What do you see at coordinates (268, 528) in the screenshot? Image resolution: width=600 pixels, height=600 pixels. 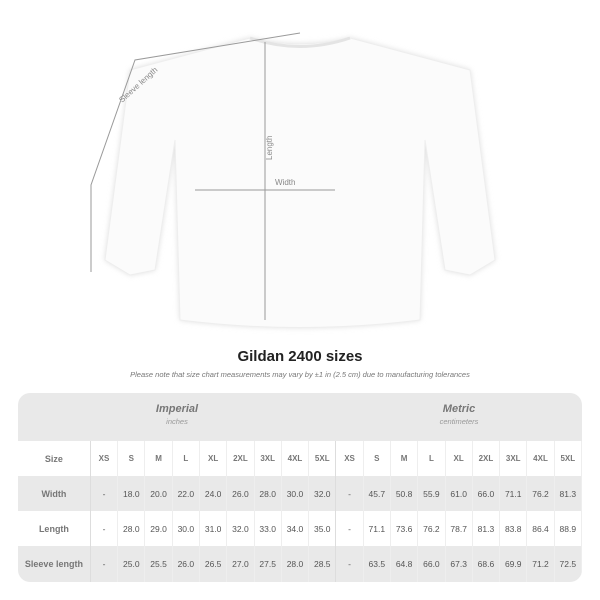 I see `value-cell: 33.0` at bounding box center [268, 528].